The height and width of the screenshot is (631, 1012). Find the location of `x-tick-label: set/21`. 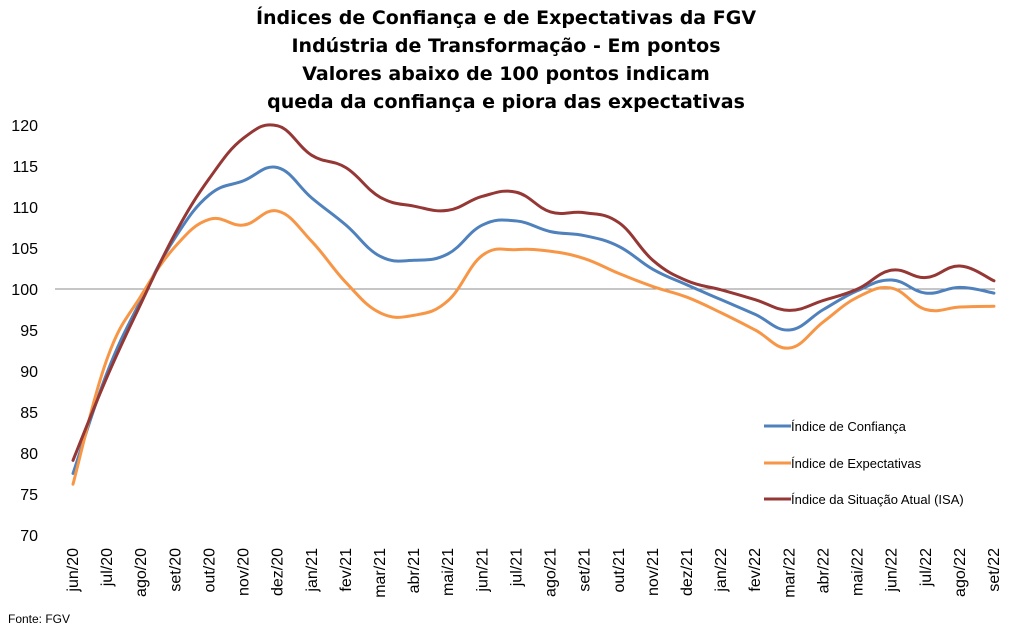

x-tick-label: set/21 is located at coordinates (585, 570).